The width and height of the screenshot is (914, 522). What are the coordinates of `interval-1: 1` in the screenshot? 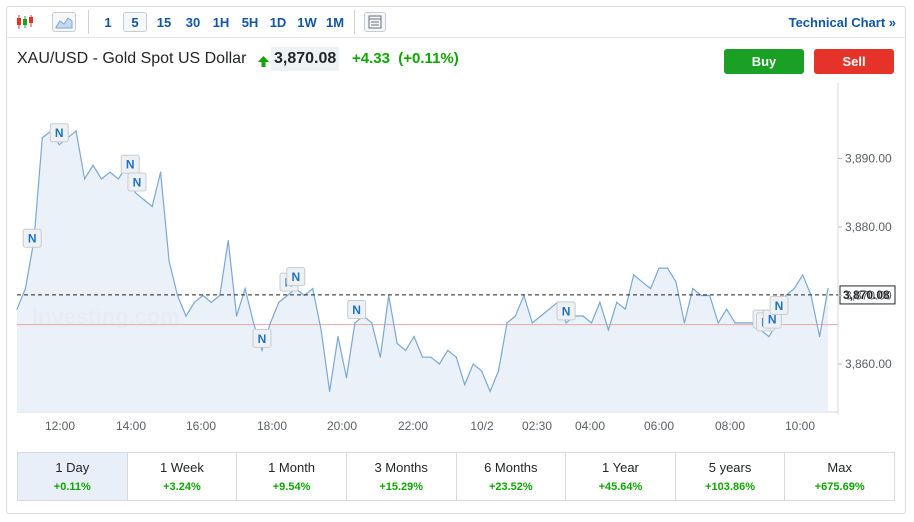 It's located at (108, 22).